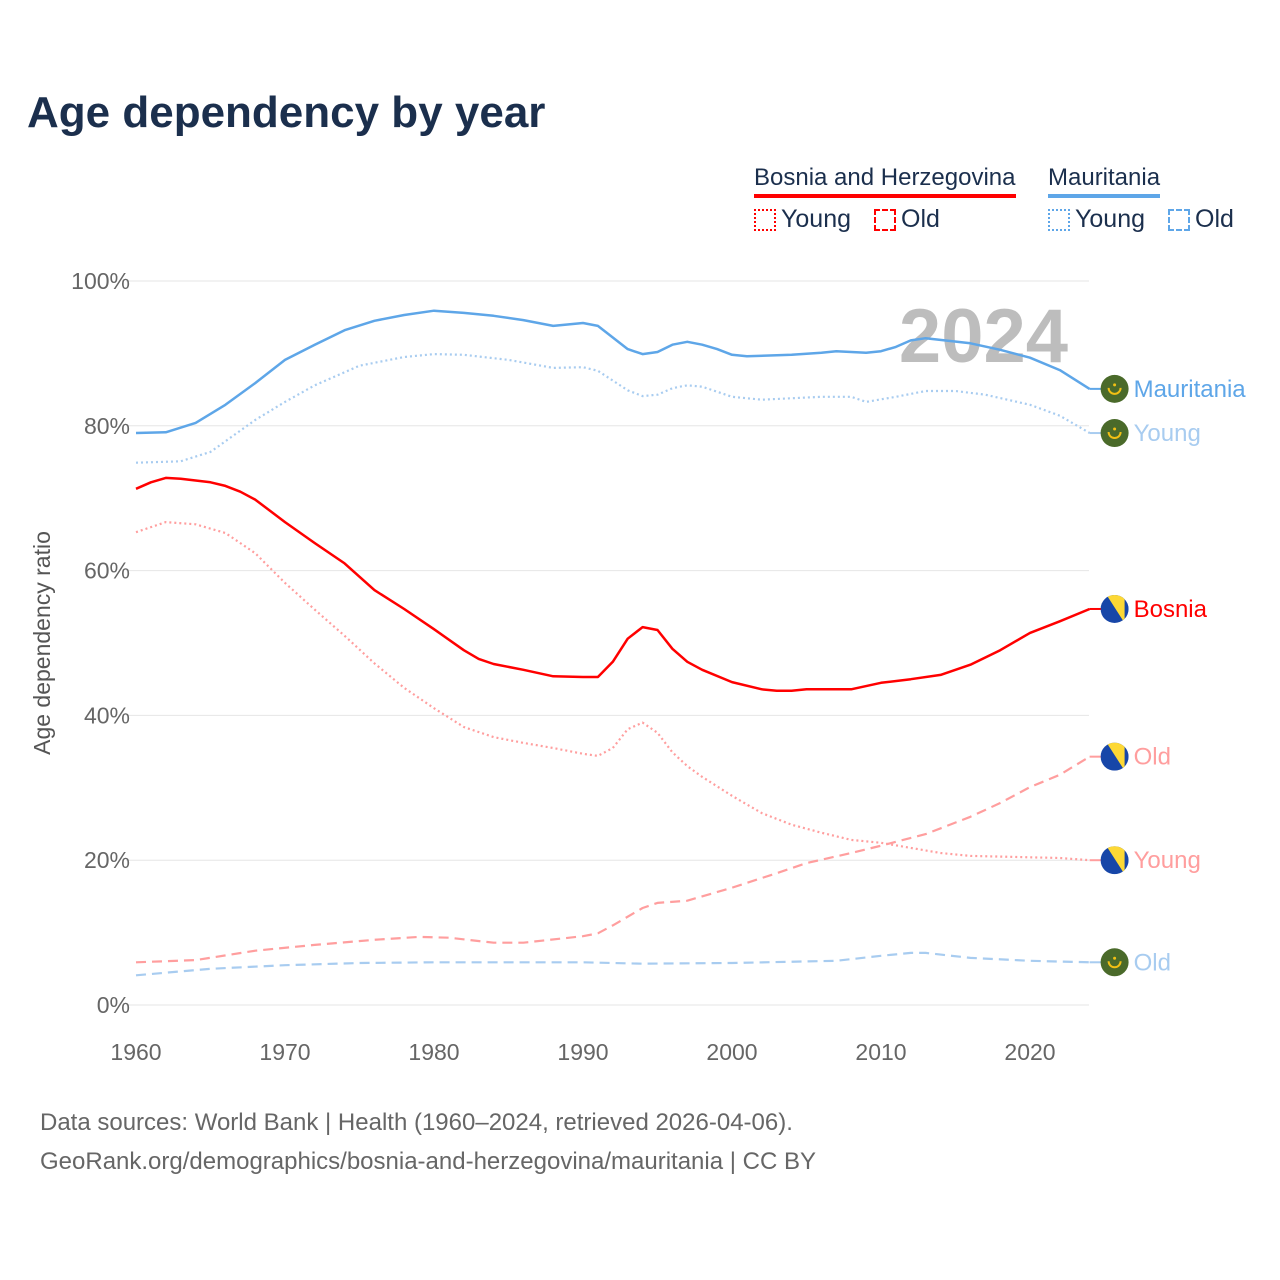 The image size is (1280, 1280). What do you see at coordinates (113, 1005) in the screenshot?
I see `y-tick-label: 0%` at bounding box center [113, 1005].